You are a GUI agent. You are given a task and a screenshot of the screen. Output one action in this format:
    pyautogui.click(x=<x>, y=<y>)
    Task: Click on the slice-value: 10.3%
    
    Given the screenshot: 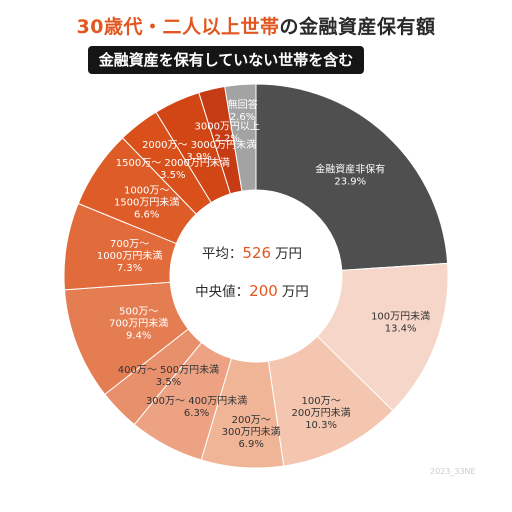 What is the action you would take?
    pyautogui.click(x=321, y=425)
    